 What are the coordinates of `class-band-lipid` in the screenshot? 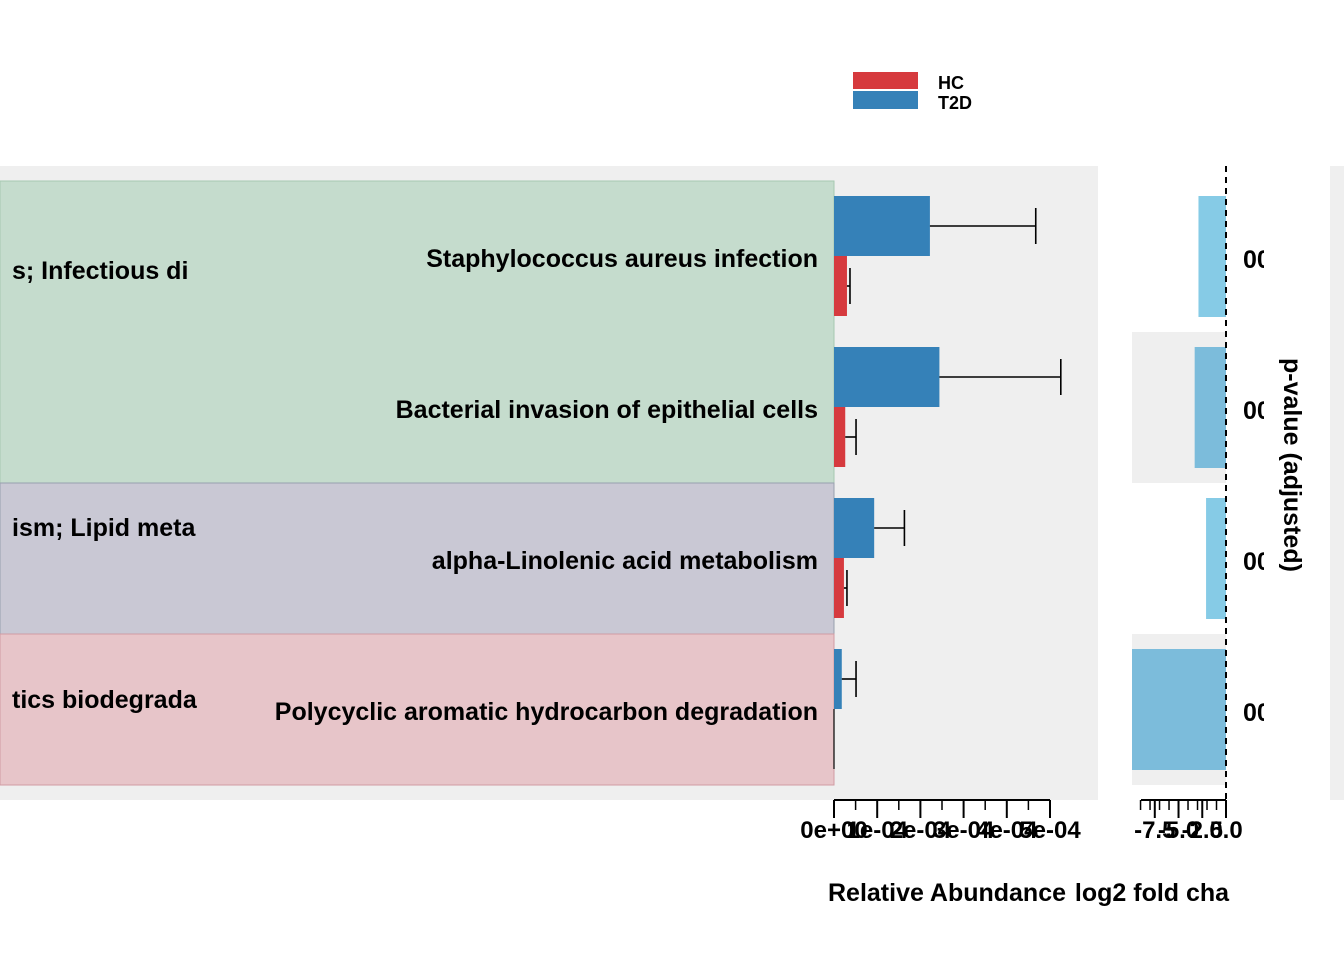 It's located at (417, 558).